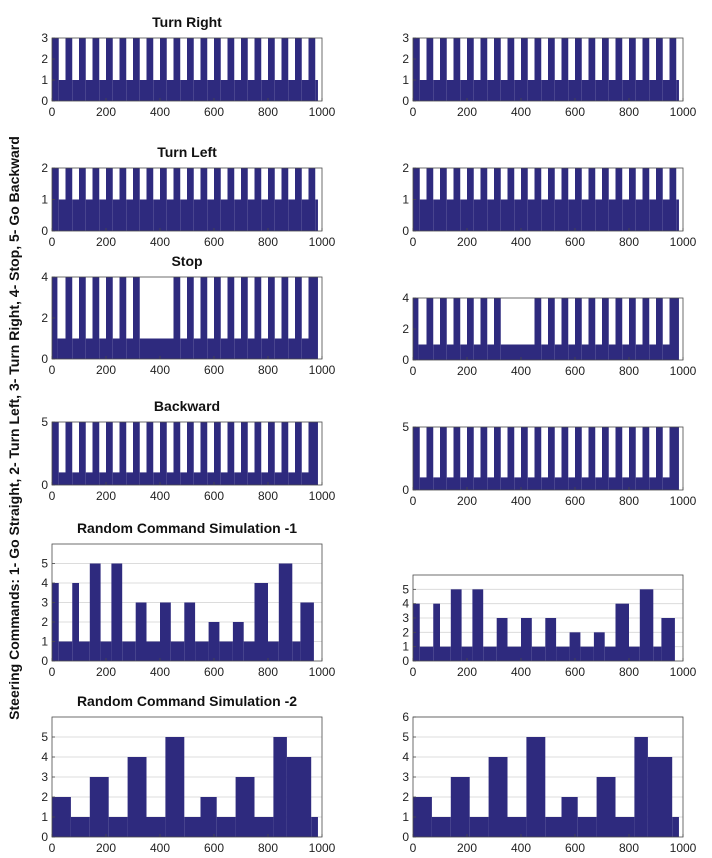 The height and width of the screenshot is (858, 712). What do you see at coordinates (44, 757) in the screenshot?
I see `y-tick-label: 4` at bounding box center [44, 757].